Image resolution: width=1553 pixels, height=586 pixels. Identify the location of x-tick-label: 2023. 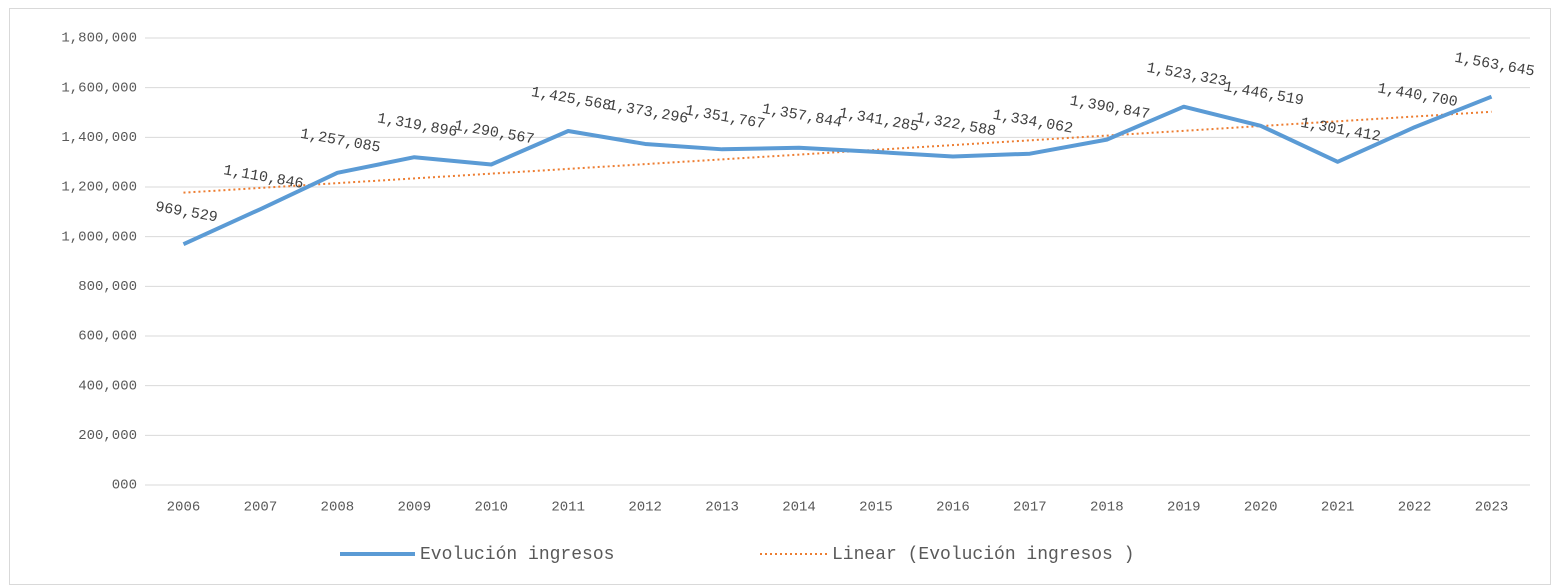
(1492, 508).